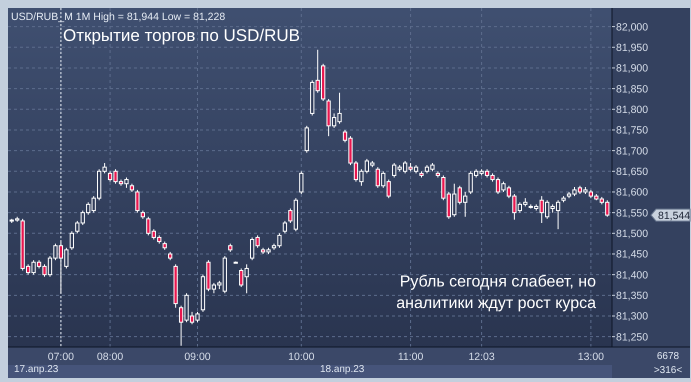 This screenshot has width=691, height=382. I want to click on text: 18.апр.23, so click(342, 369).